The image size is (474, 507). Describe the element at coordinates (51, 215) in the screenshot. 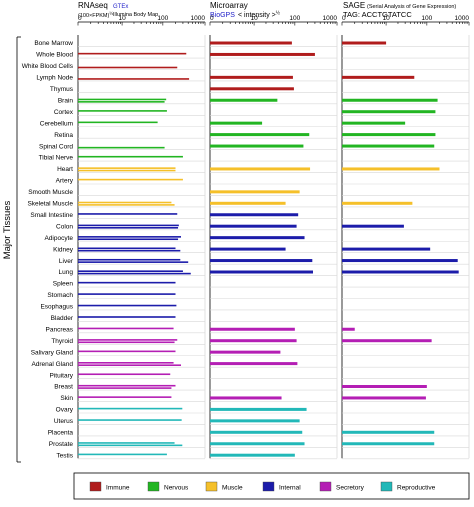

I see `tissue-label: Small Intestine` at that location.